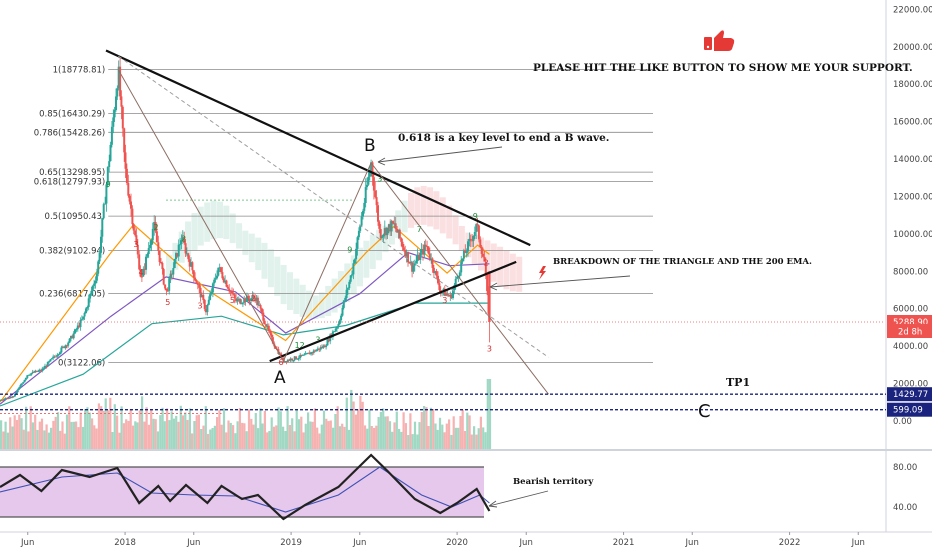  I want to click on countdown-badge, so click(909, 331).